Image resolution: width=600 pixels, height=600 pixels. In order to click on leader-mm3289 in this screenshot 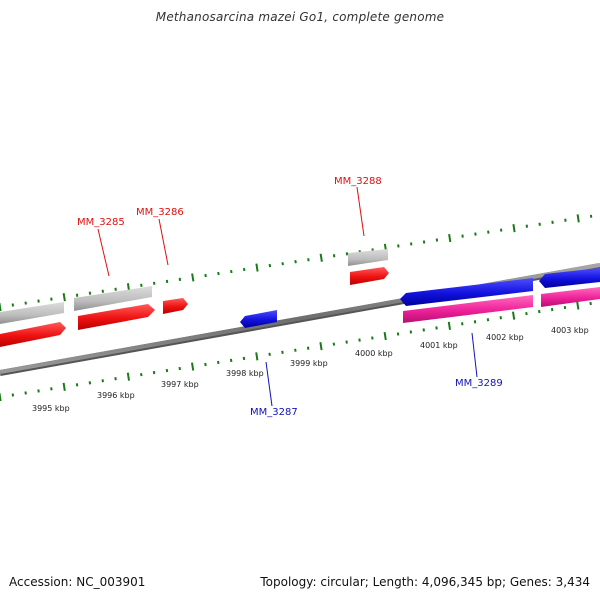, I will do `click(474, 355)`.